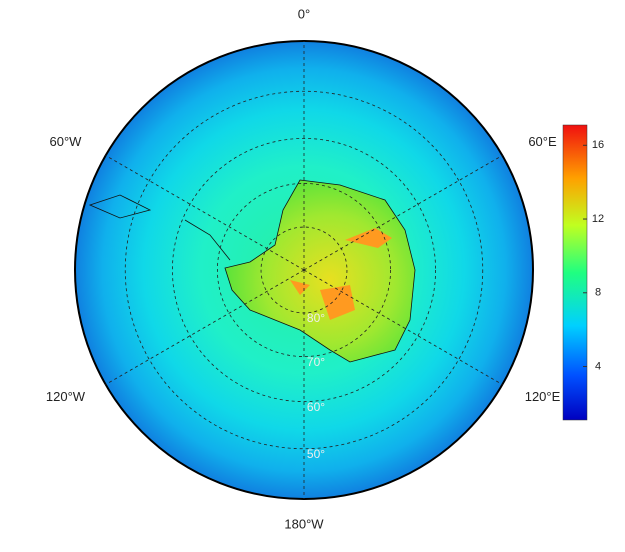 The image size is (625, 552). What do you see at coordinates (598, 145) in the screenshot?
I see `colorbar-label: 16` at bounding box center [598, 145].